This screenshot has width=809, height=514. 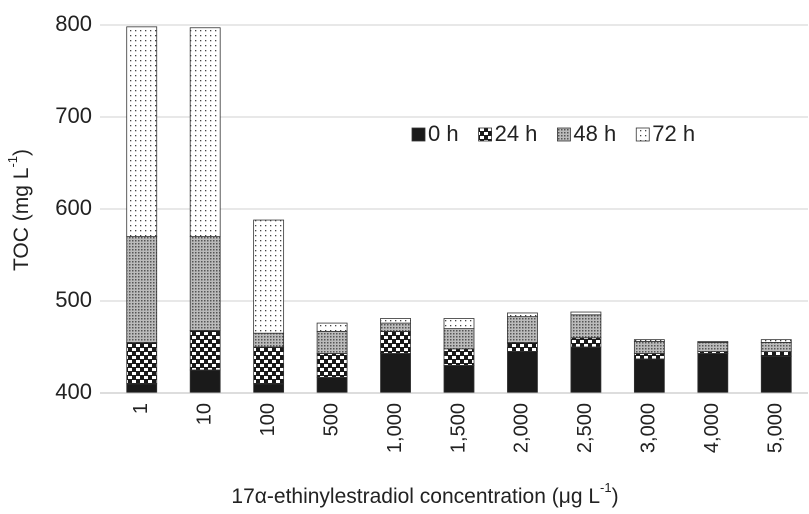 What do you see at coordinates (21, 152) in the screenshot?
I see `y-label-end: )` at bounding box center [21, 152].